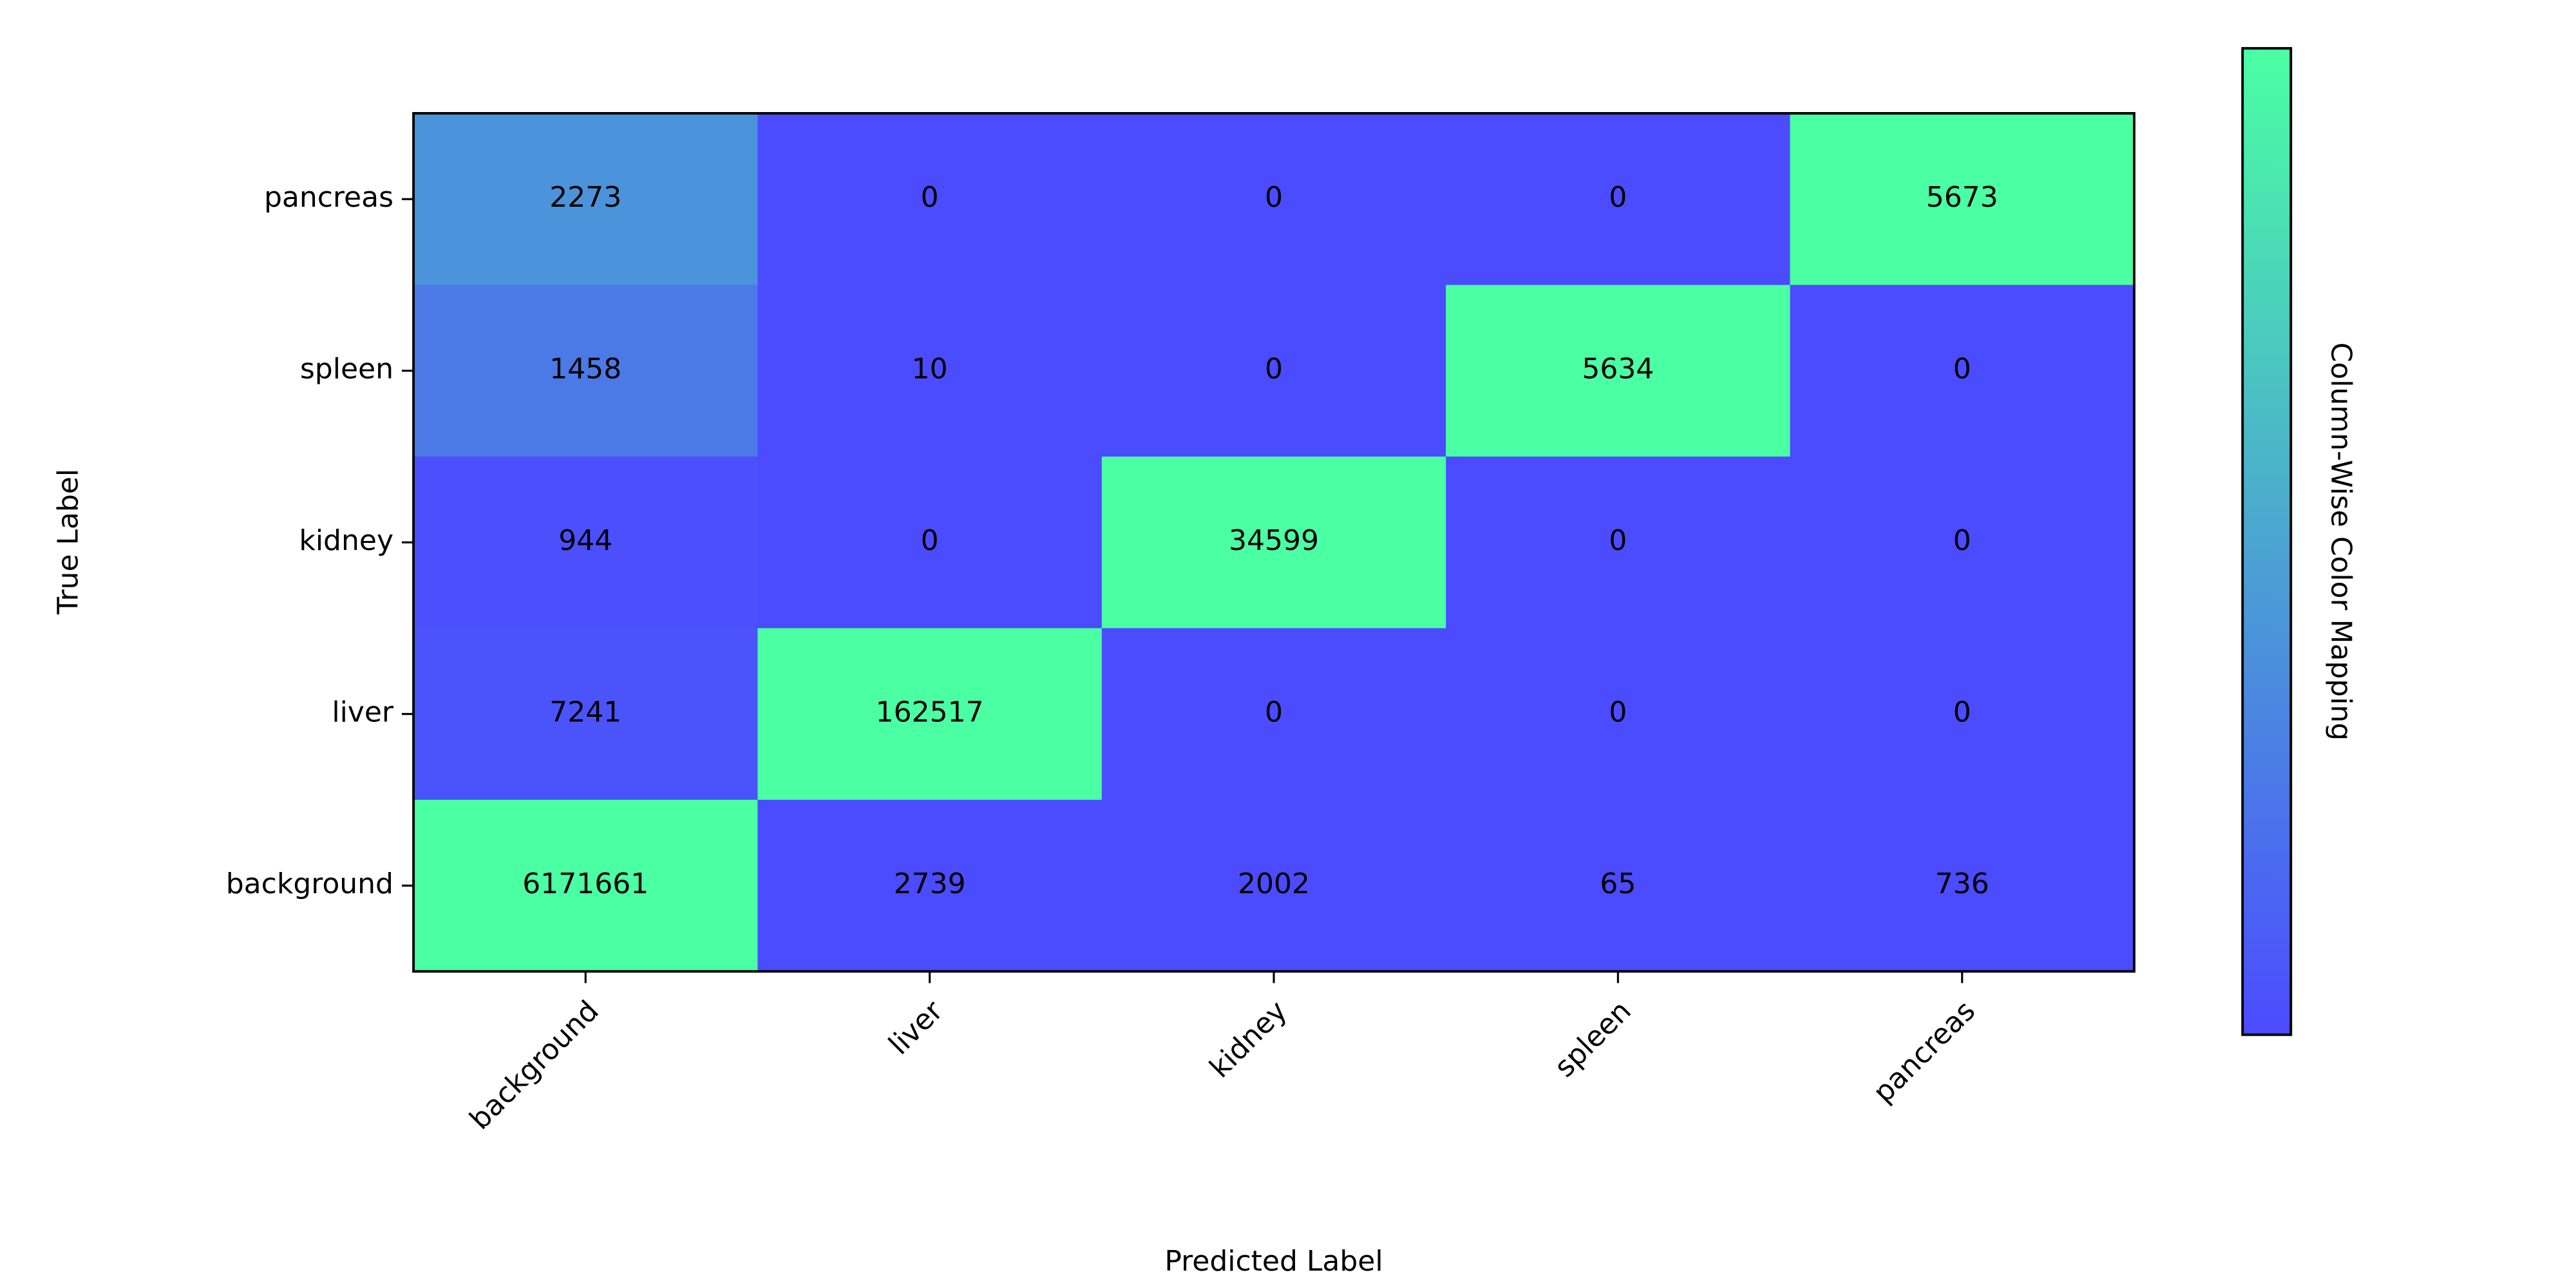  I want to click on x-tick-label: background, so click(534, 1065).